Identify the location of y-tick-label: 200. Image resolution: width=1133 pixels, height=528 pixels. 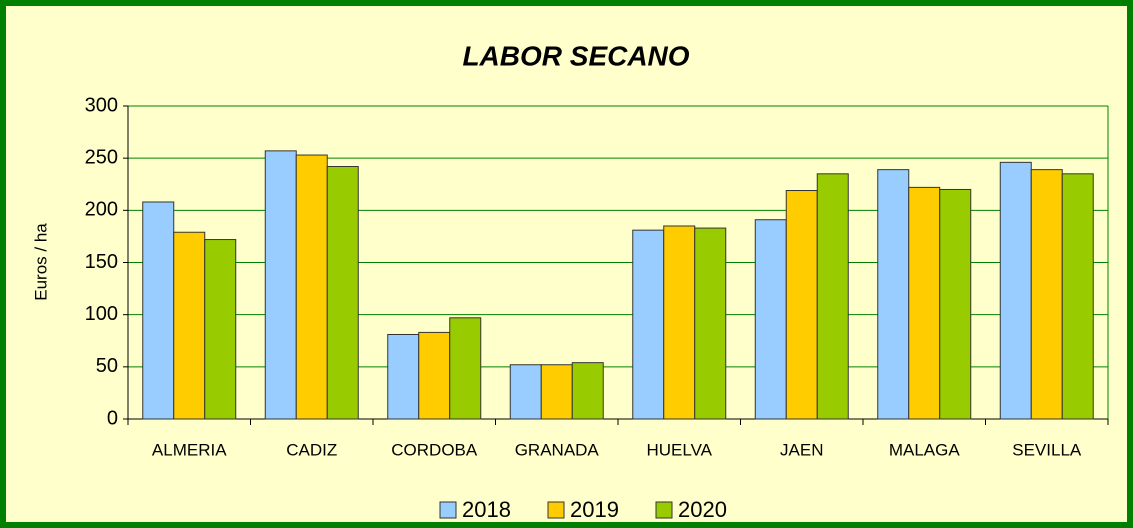
(101, 210).